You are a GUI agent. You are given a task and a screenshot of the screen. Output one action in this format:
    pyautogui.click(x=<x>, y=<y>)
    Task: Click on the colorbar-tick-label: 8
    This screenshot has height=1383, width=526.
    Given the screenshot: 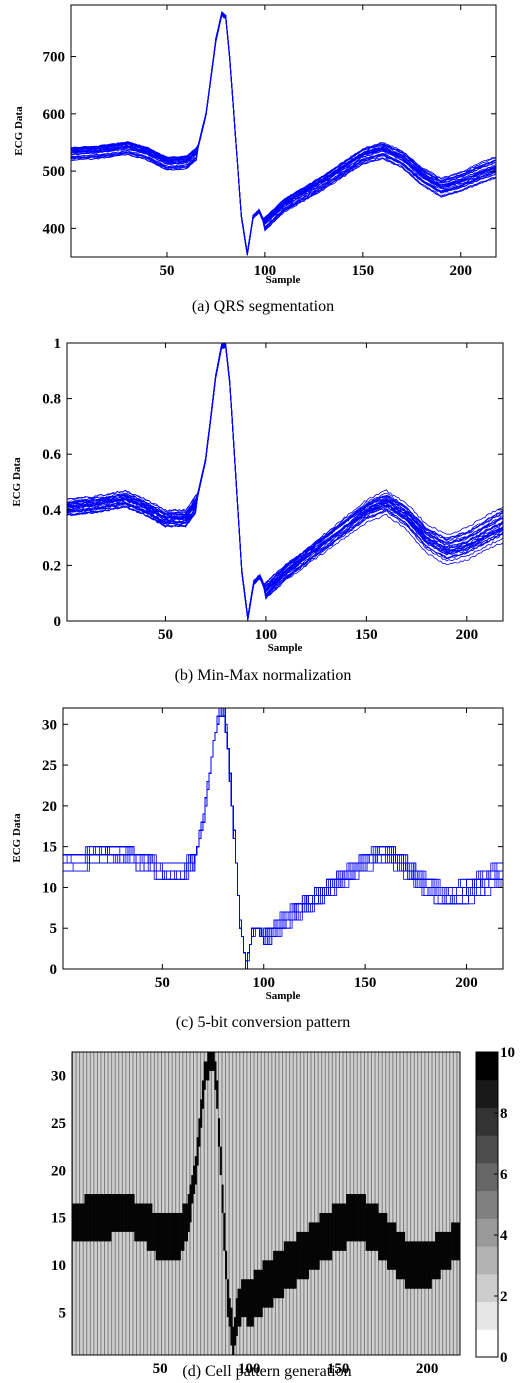 What is the action you would take?
    pyautogui.click(x=504, y=1114)
    